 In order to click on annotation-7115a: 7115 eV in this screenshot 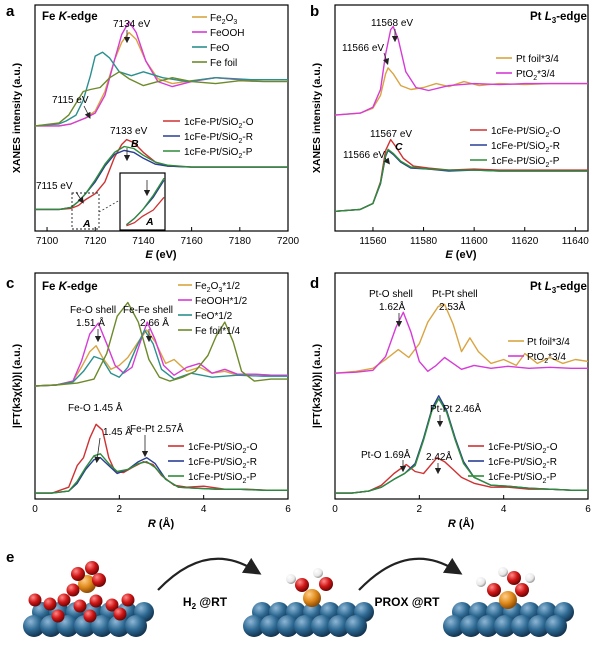, I will do `click(70, 100)`.